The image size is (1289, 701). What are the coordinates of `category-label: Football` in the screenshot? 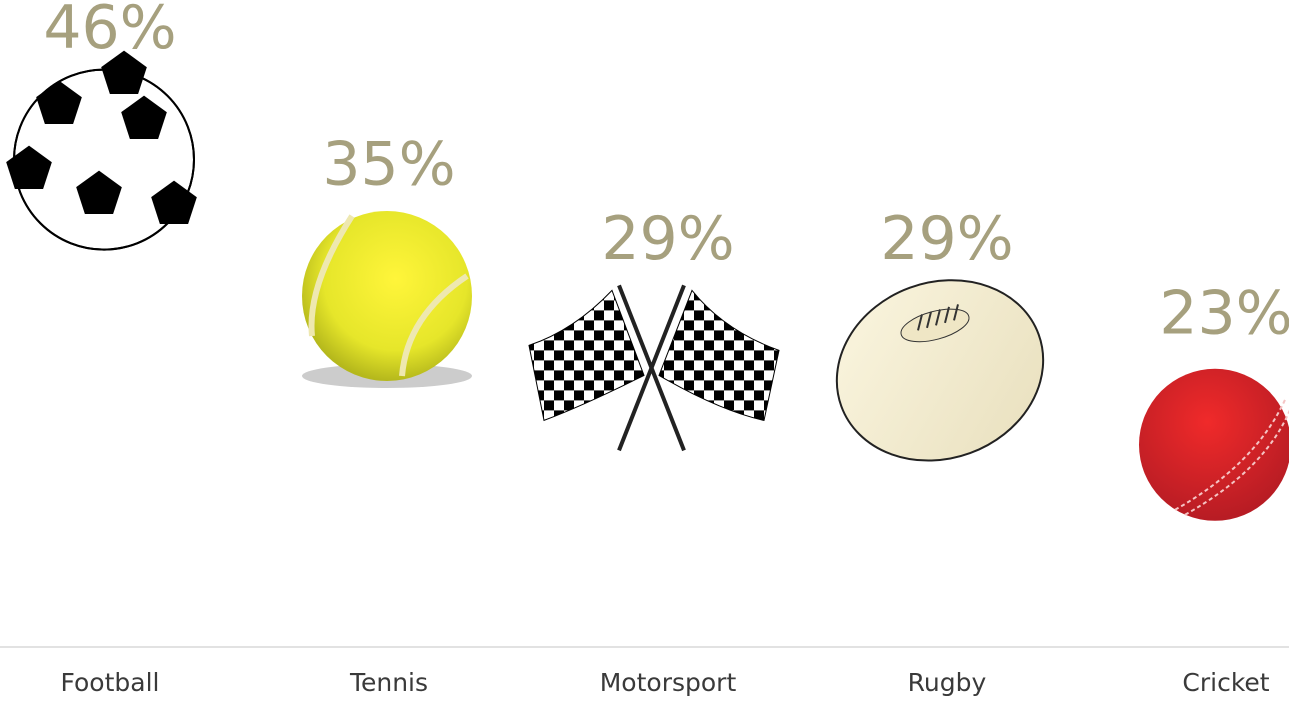 It's located at (110, 682).